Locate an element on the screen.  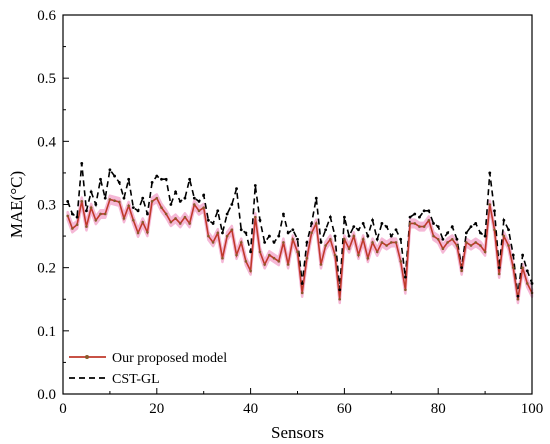
y-tick-label: 0.4 is located at coordinates (46, 142).